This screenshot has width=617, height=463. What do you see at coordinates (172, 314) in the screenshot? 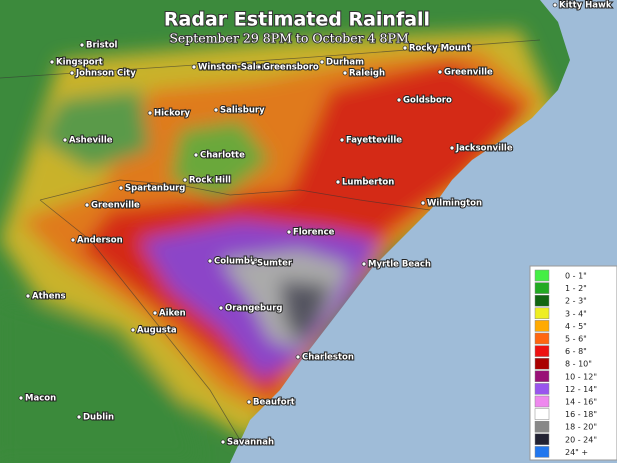
I see `city-label: Aiken` at bounding box center [172, 314].